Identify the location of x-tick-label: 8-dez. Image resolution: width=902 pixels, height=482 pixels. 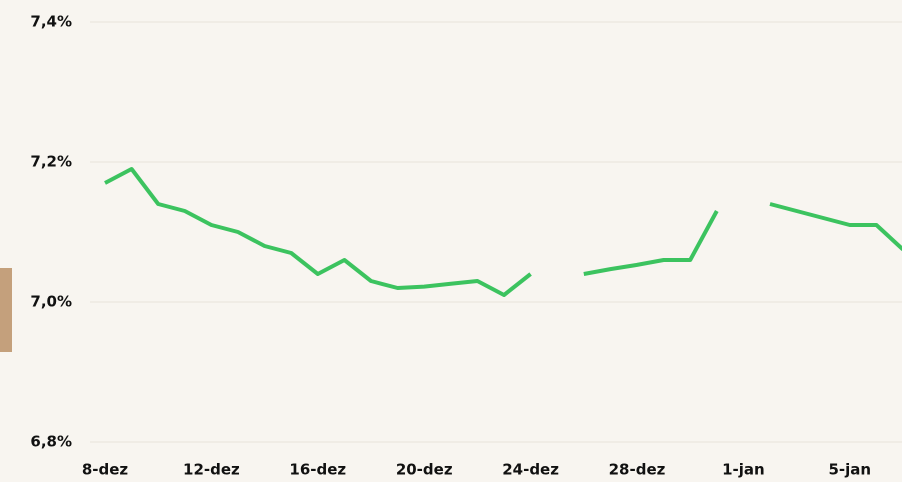
(105, 470).